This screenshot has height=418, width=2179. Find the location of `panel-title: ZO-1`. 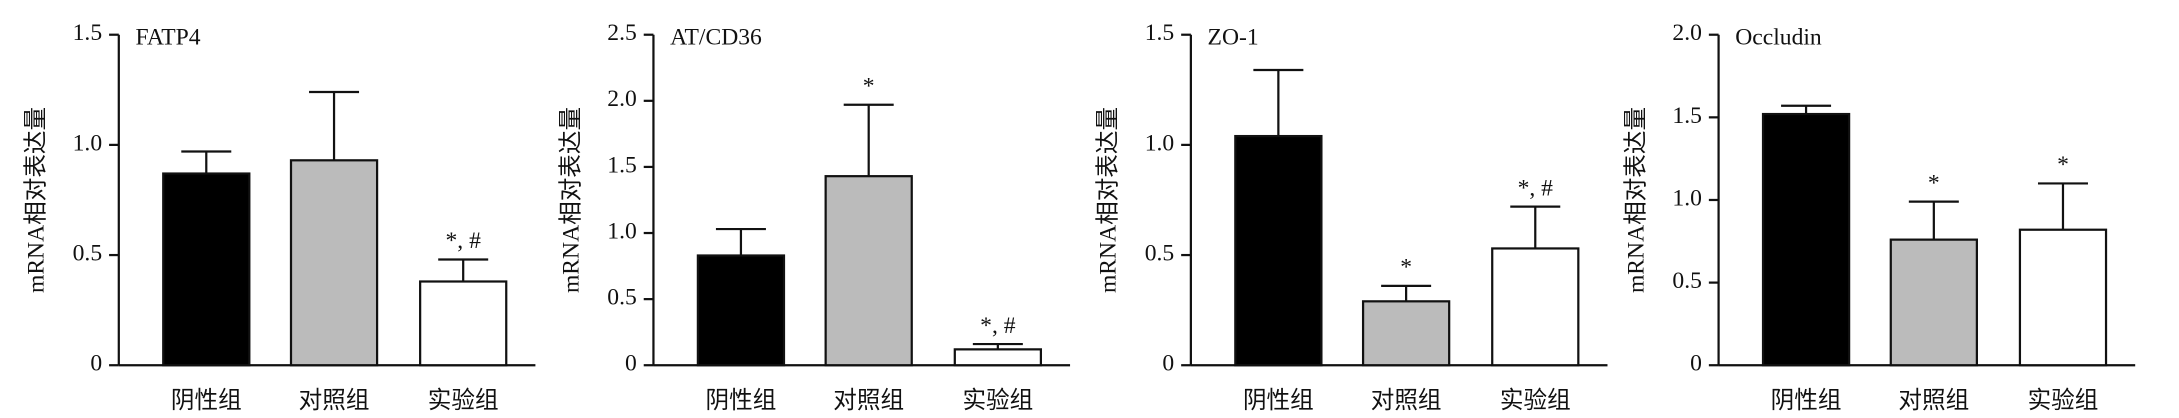

panel-title: ZO-1 is located at coordinates (1233, 37).